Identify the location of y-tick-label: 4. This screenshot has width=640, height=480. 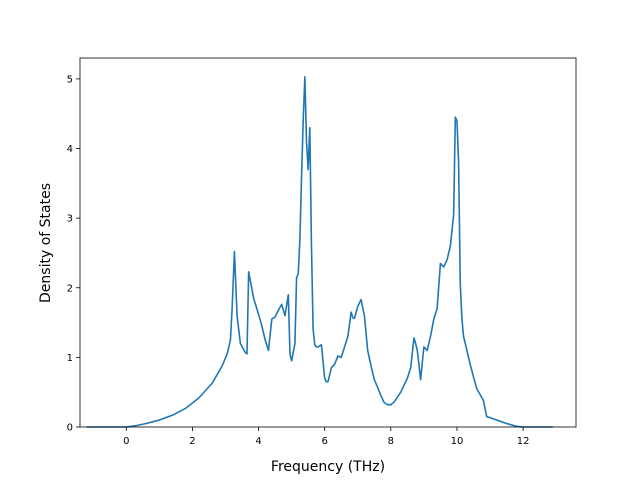
(70, 149).